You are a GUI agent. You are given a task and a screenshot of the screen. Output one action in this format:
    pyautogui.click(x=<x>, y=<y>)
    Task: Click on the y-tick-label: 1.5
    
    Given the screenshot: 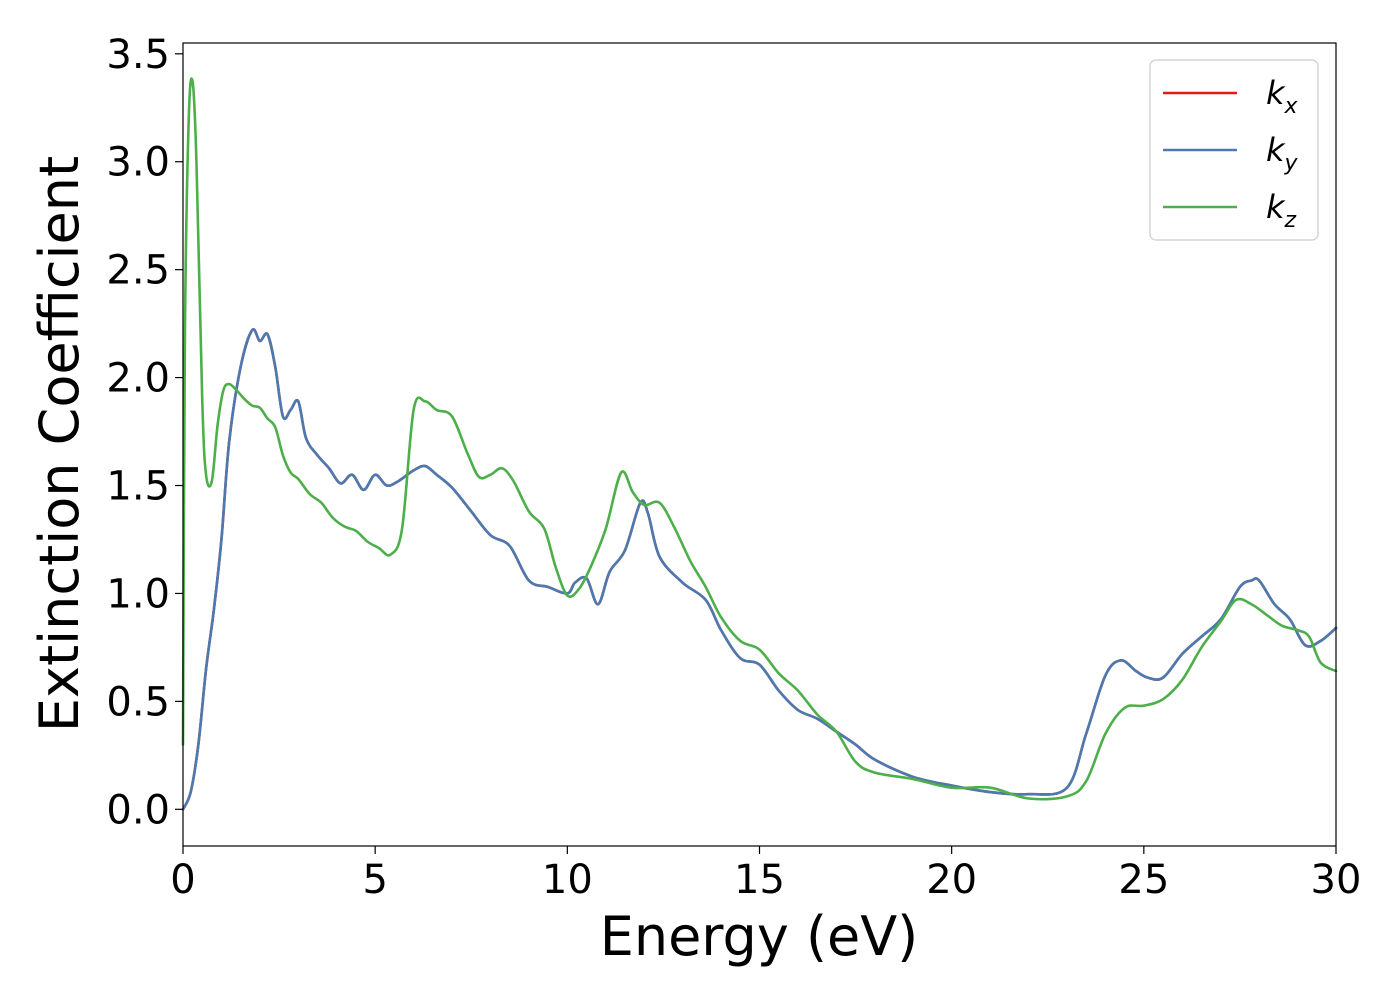 What is the action you would take?
    pyautogui.click(x=138, y=487)
    